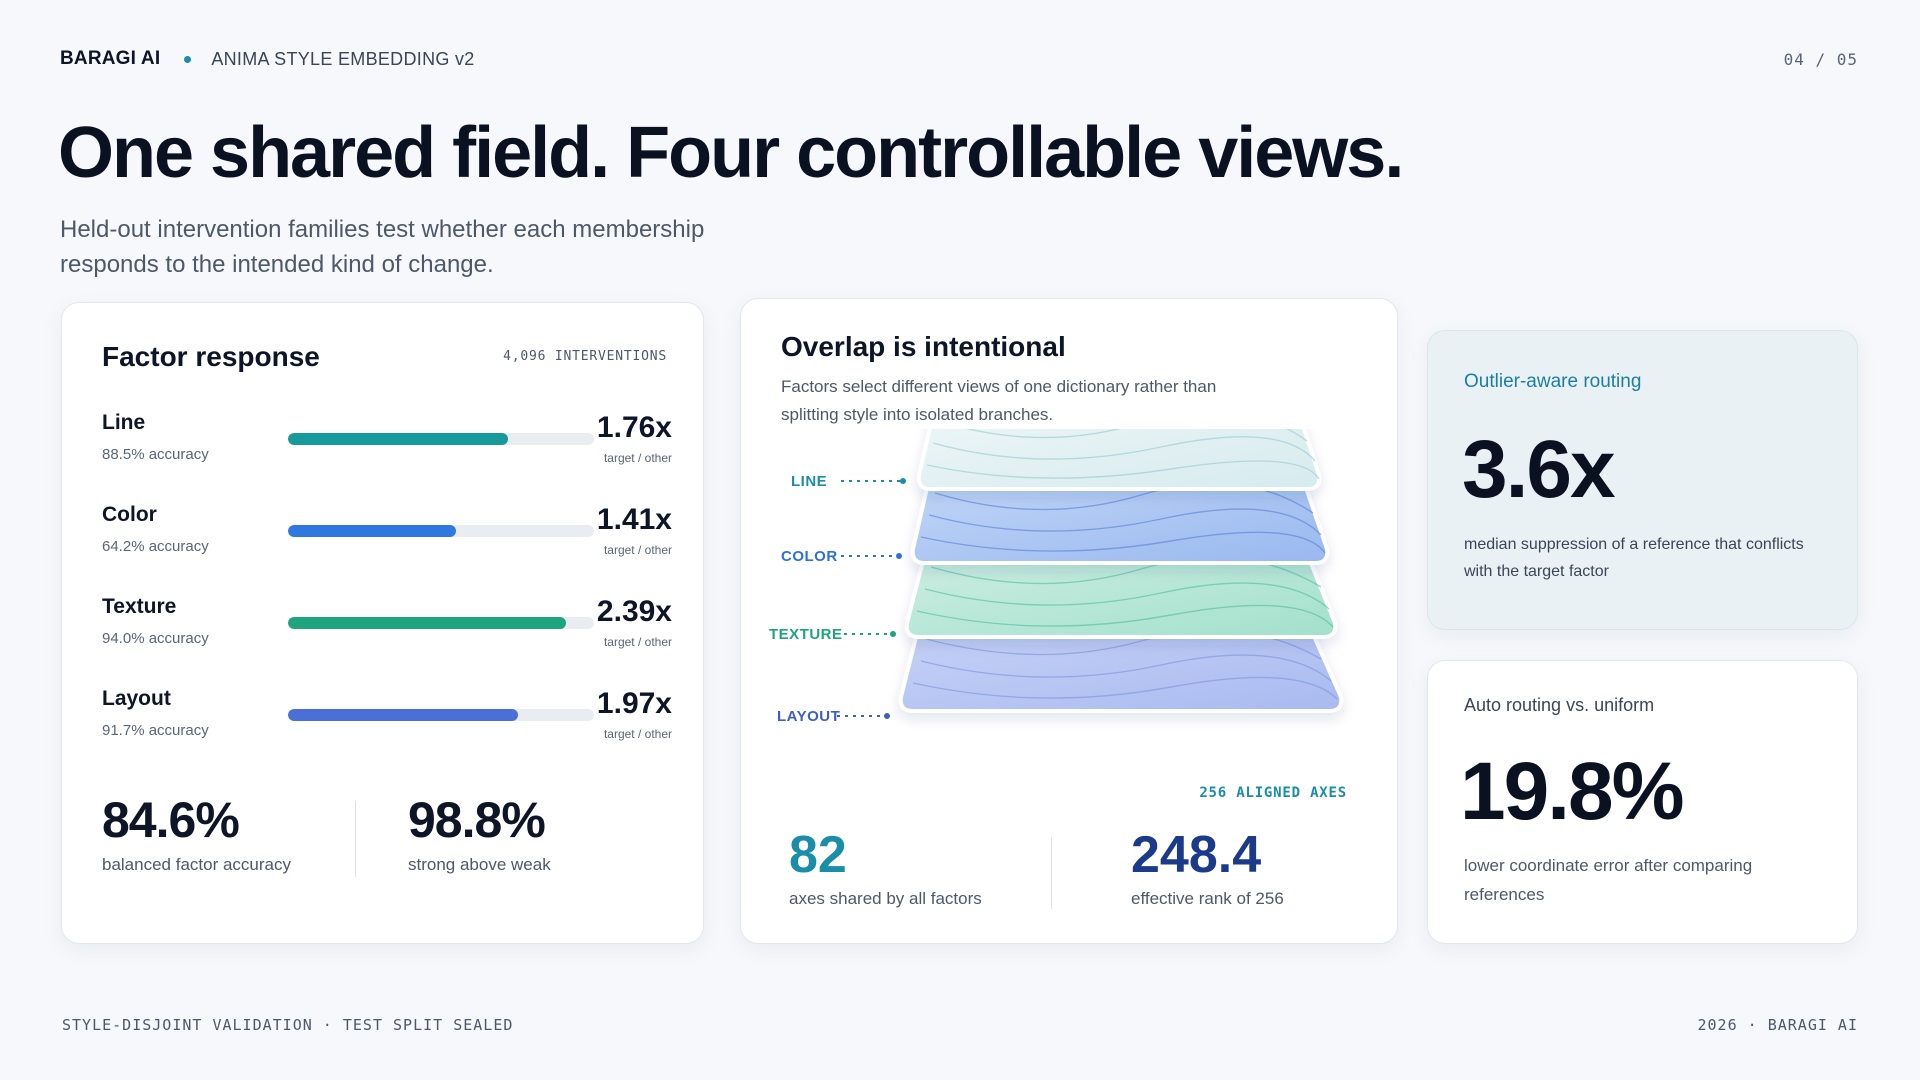 The image size is (1920, 1080). I want to click on brand-name: BARAGI AI, so click(110, 58).